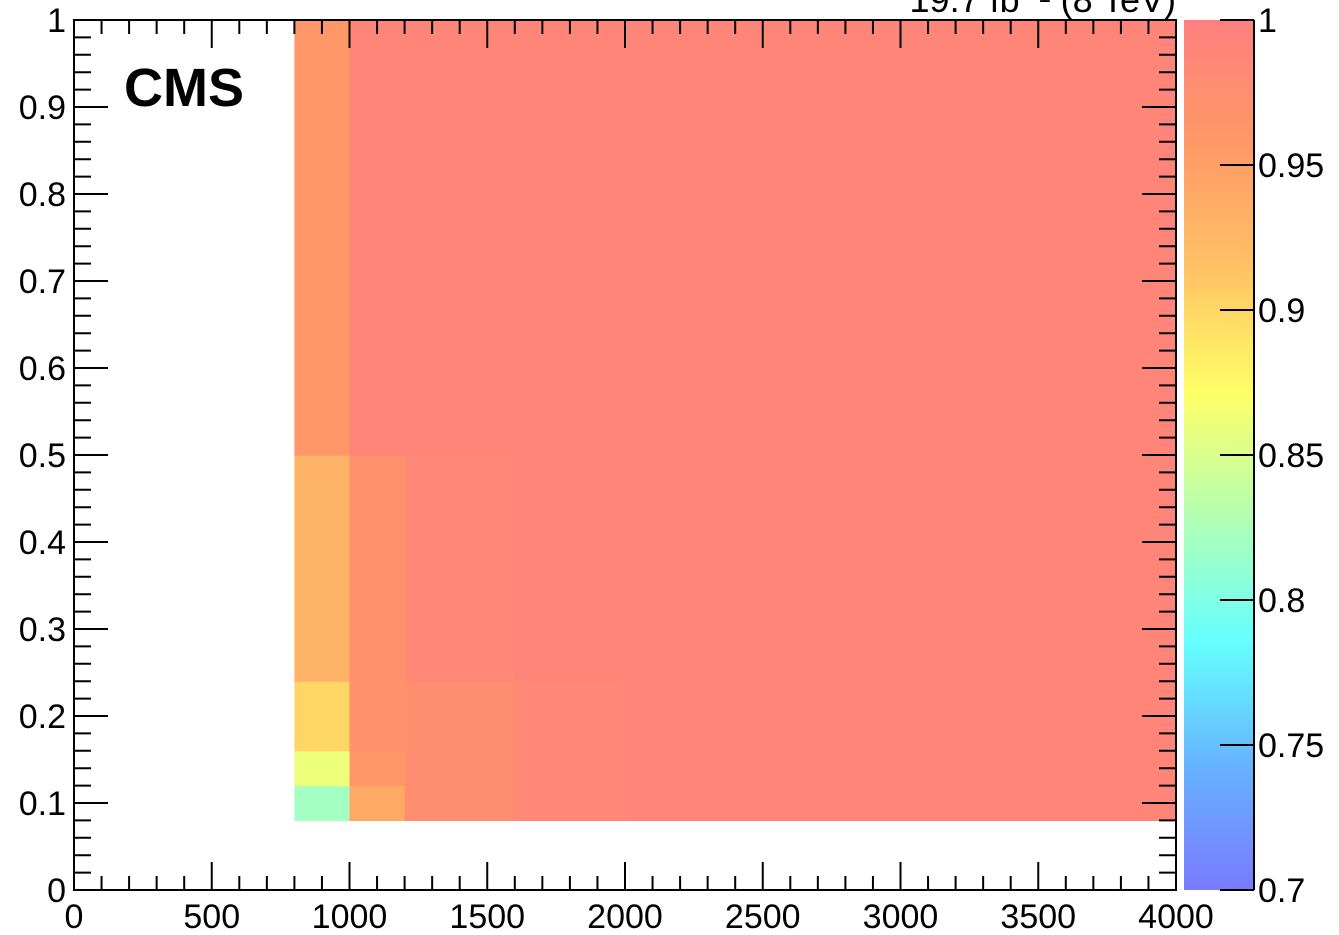  Describe the element at coordinates (1043, 10) in the screenshot. I see `luminosity-label: 19.7 fb⁻¹ (8 TeV)` at that location.